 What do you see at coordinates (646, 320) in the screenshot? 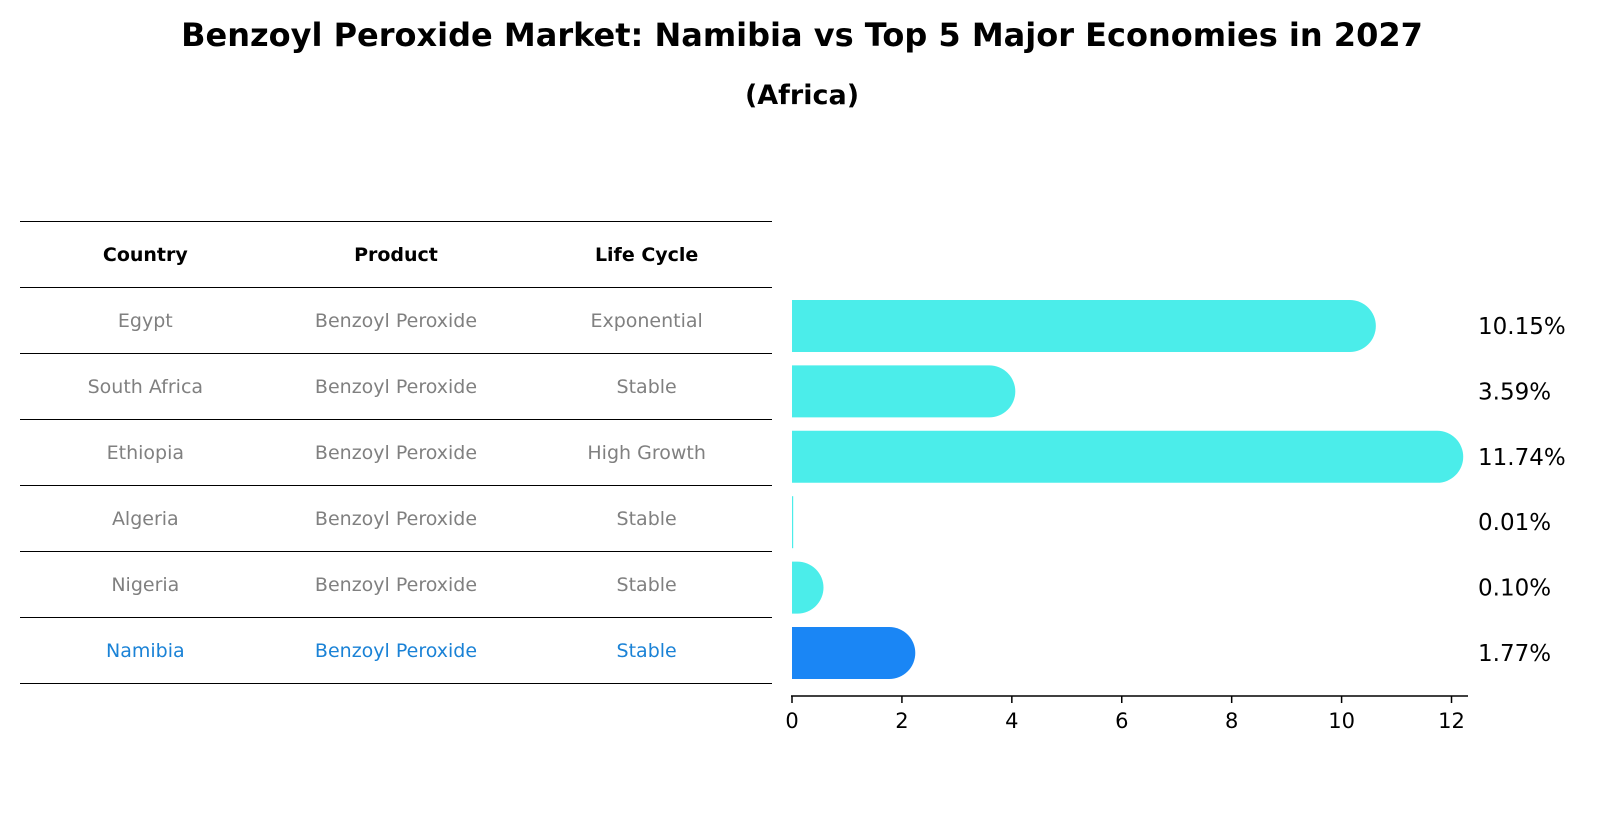
I see `cell-life-cycle: Exponential` at bounding box center [646, 320].